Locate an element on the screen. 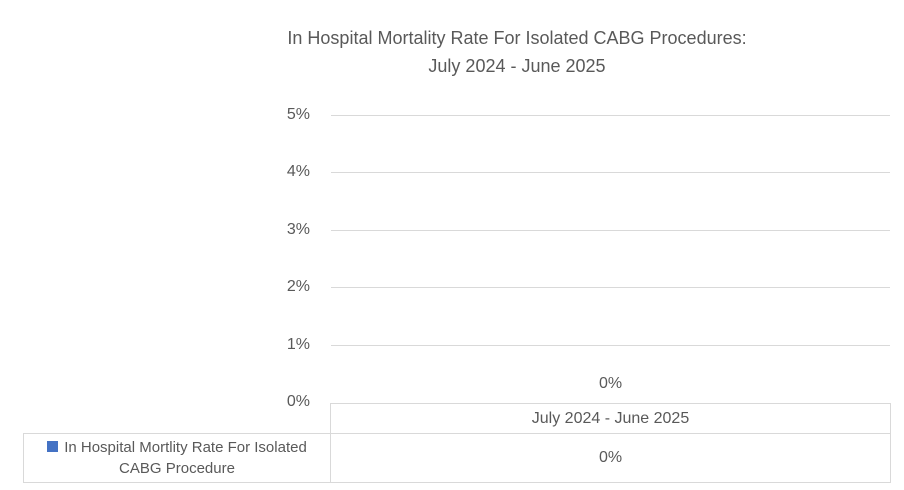 This screenshot has height=490, width=904. legend-marker-icon is located at coordinates (53, 446).